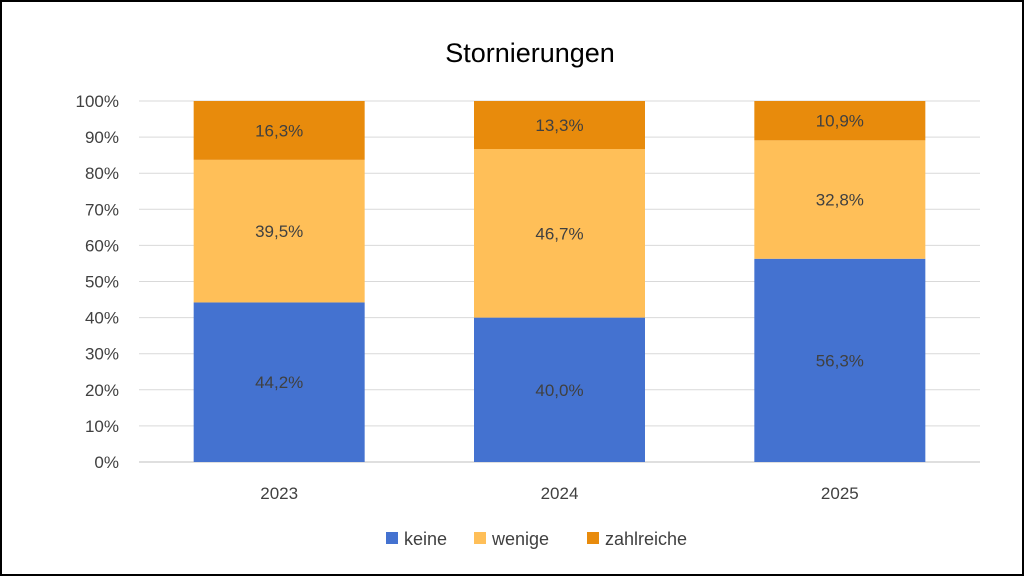 The height and width of the screenshot is (576, 1024). I want to click on legend-swatch-keine, so click(392, 538).